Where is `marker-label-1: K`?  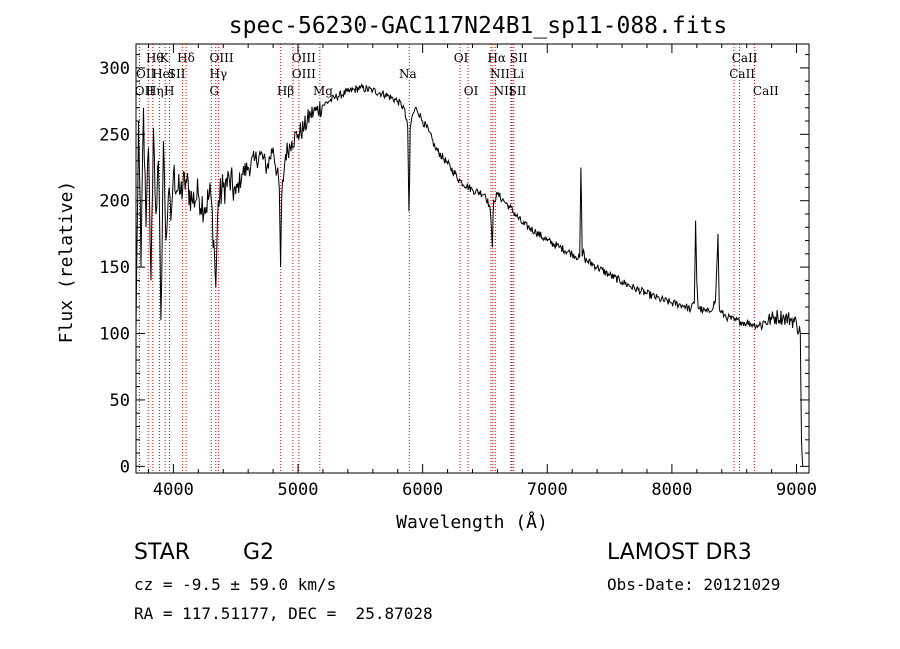
marker-label-1: K is located at coordinates (165, 58).